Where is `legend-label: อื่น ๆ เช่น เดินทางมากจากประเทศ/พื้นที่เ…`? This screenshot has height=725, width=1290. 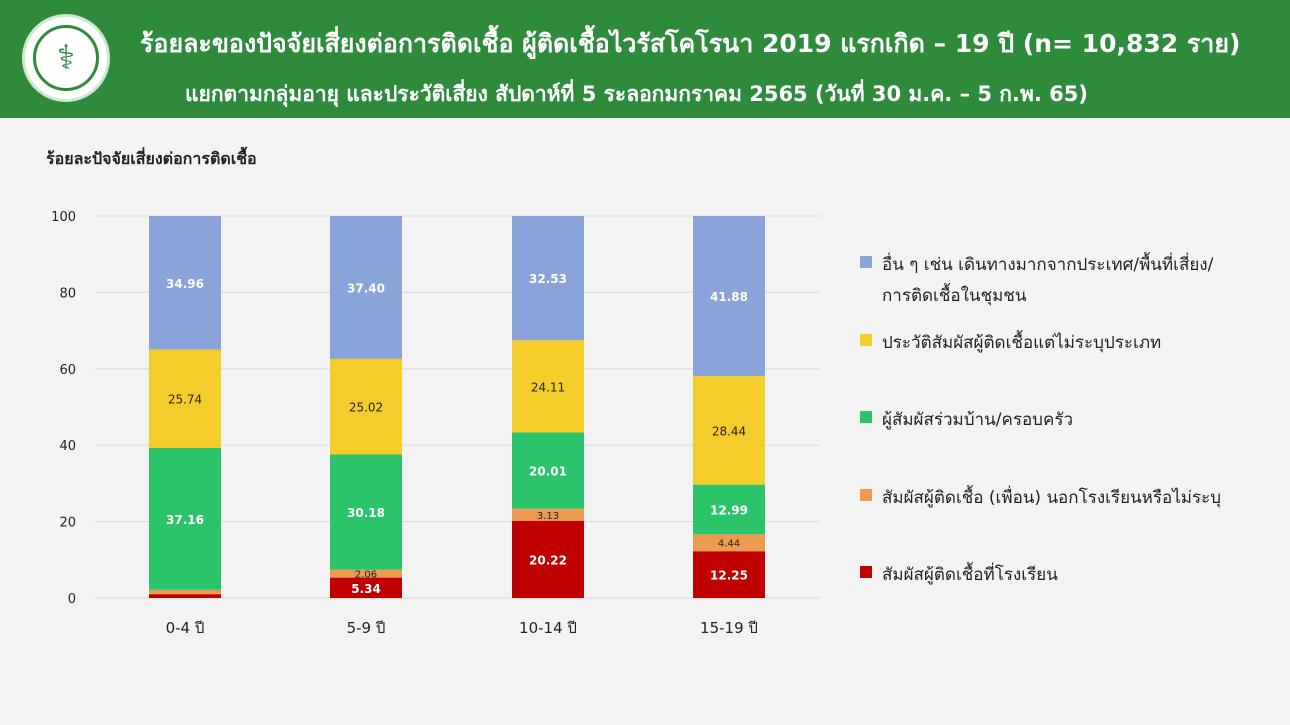
legend-label: อื่น ๆ เช่น เดินทางมากจากประเทศ/พื้นที่เ… is located at coordinates (1048, 280).